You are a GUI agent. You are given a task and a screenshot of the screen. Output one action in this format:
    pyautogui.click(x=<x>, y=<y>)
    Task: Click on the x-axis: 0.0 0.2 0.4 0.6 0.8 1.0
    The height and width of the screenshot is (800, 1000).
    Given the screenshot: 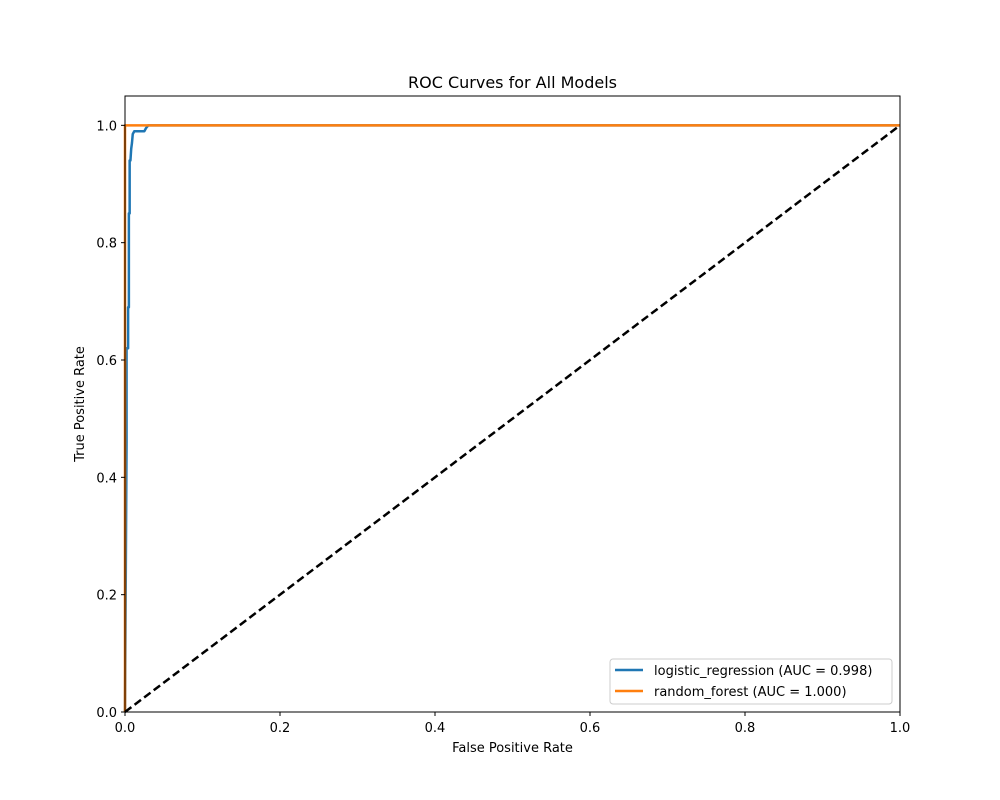 What is the action you would take?
    pyautogui.click(x=513, y=724)
    